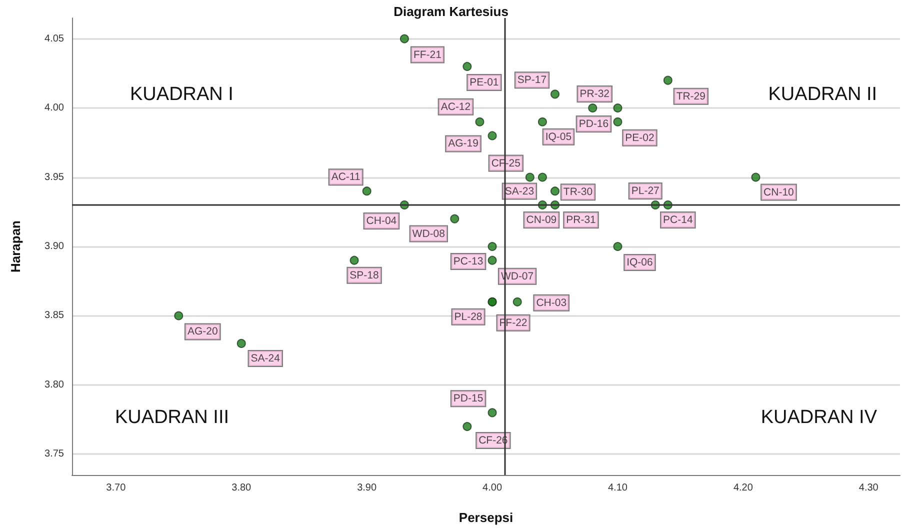 The height and width of the screenshot is (529, 902). Describe the element at coordinates (182, 94) in the screenshot. I see `annotation: KUADRAN I` at that location.